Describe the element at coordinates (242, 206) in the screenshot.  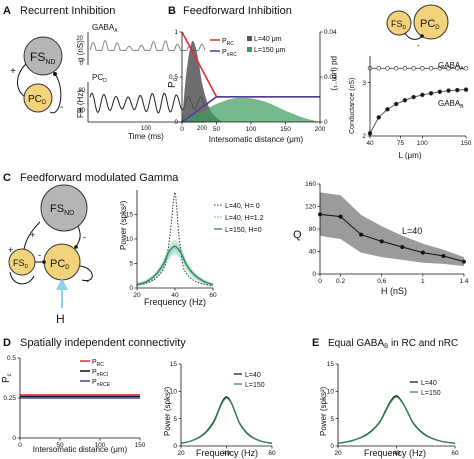
I see `c-legend-label-0: L=40, H= 0` at that location.